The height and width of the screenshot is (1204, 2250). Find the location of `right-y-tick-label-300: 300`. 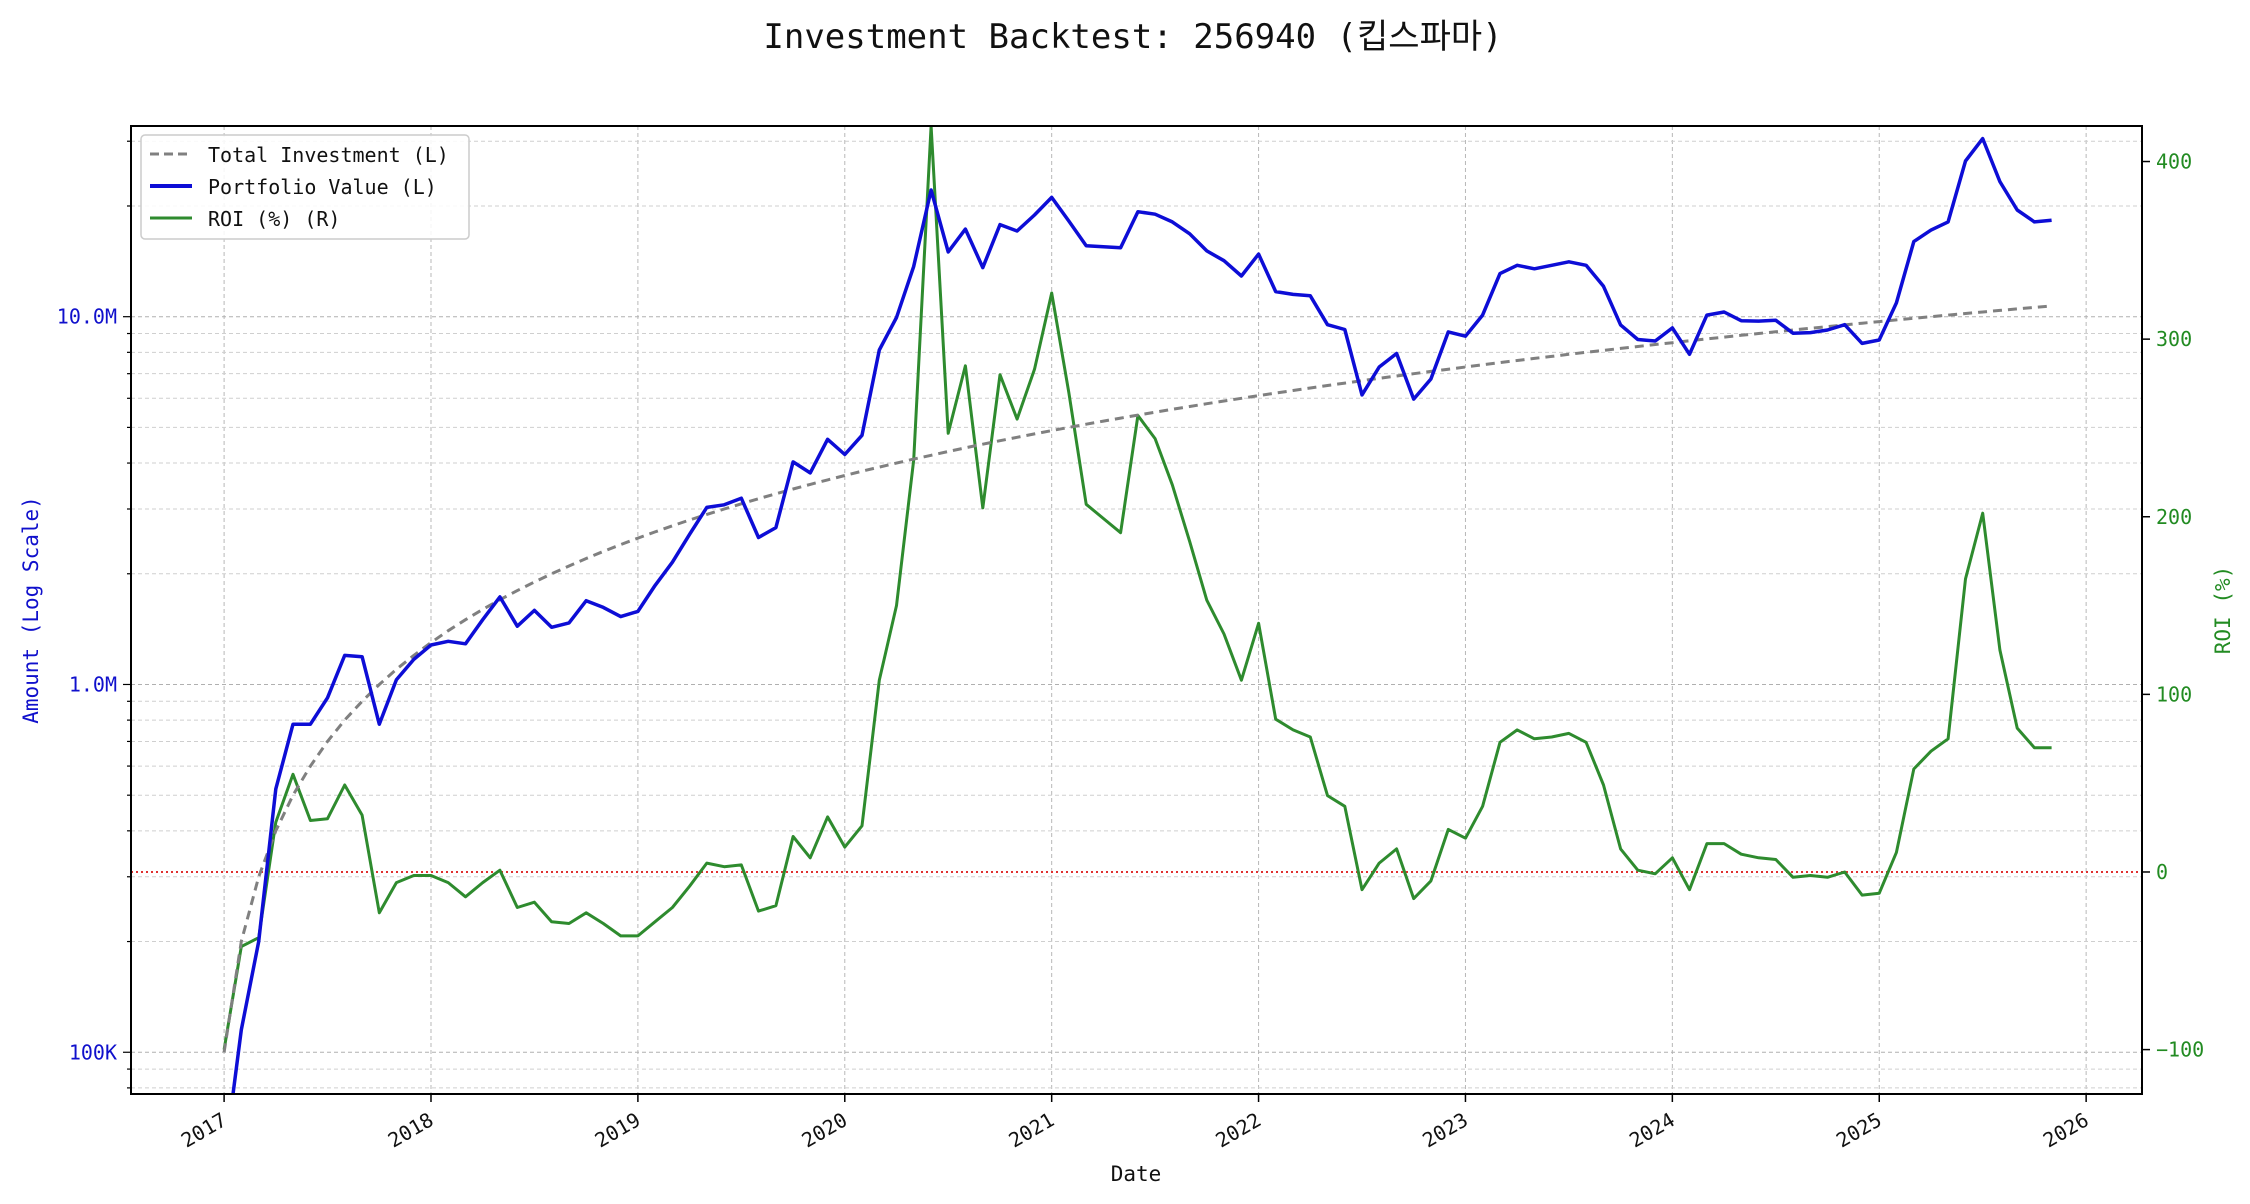

right-y-tick-label-300: 300 is located at coordinates (2174, 339).